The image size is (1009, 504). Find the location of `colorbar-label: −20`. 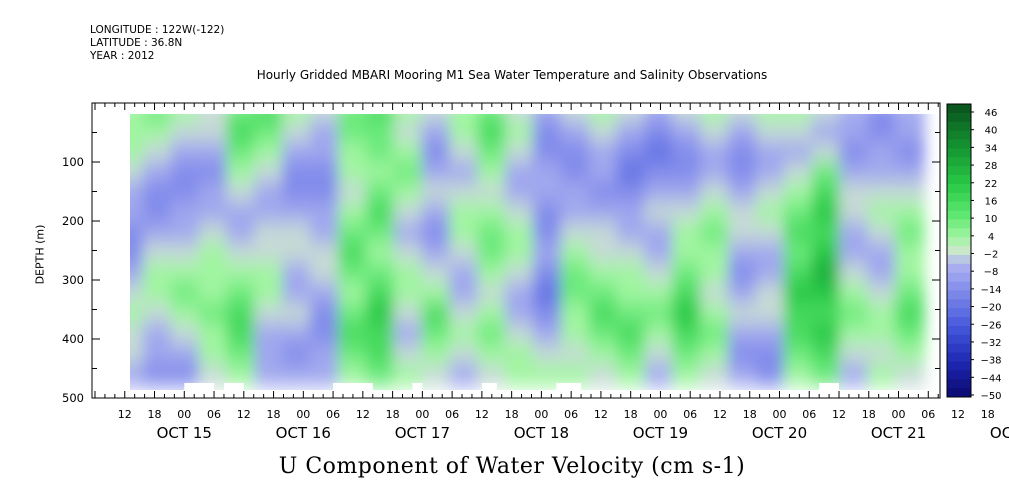

colorbar-label: −20 is located at coordinates (990, 308).